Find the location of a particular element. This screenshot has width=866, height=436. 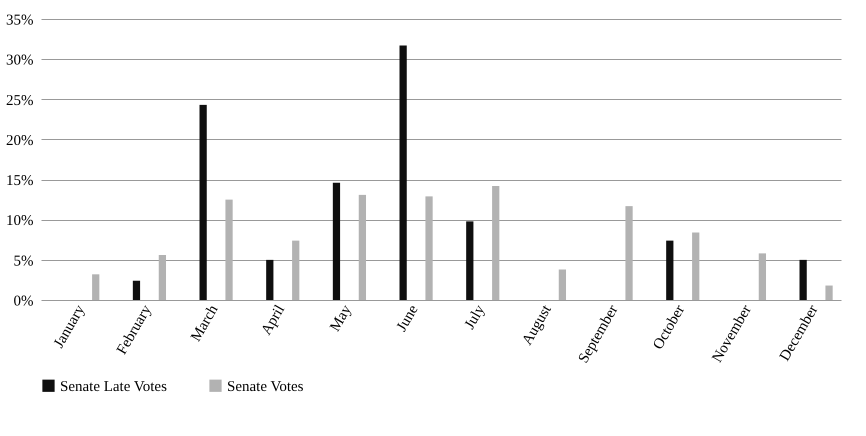

y-tick-label: 15% is located at coordinates (20, 181).